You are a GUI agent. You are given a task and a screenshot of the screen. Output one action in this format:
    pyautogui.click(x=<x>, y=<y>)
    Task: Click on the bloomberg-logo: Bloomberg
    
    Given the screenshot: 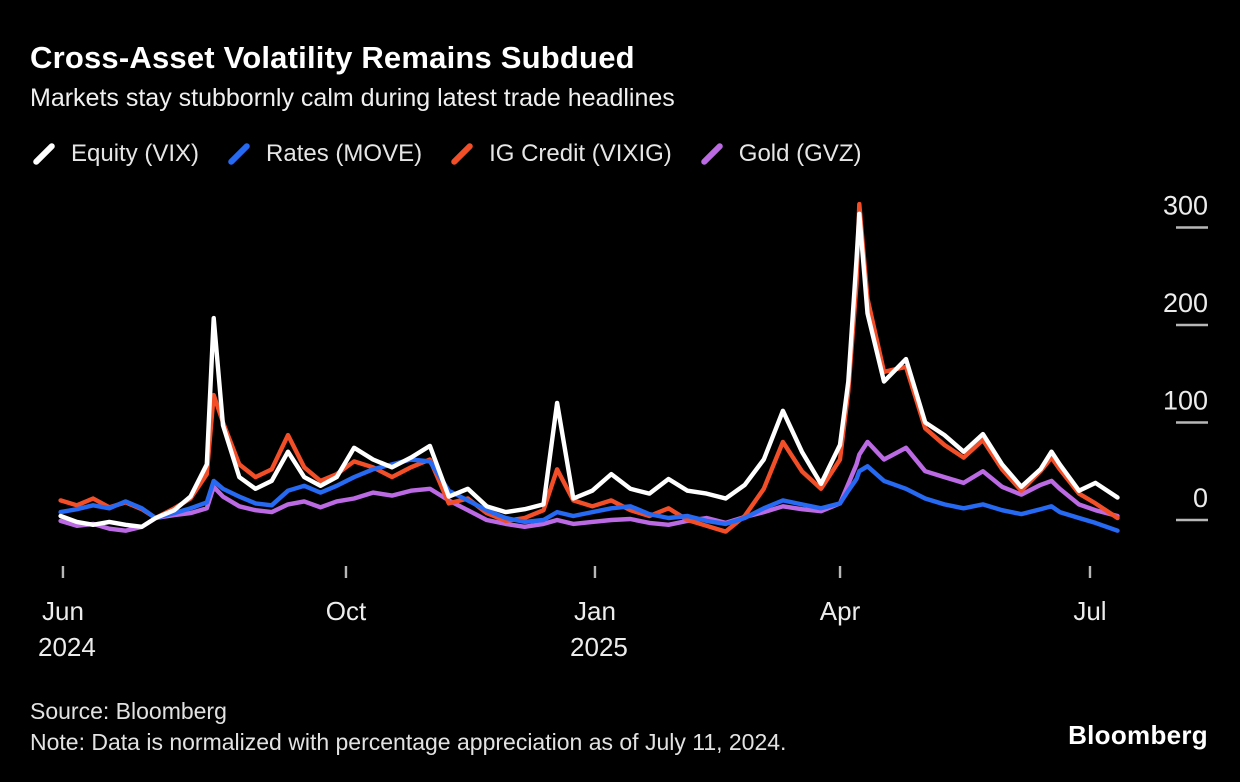 What is the action you would take?
    pyautogui.click(x=1138, y=735)
    